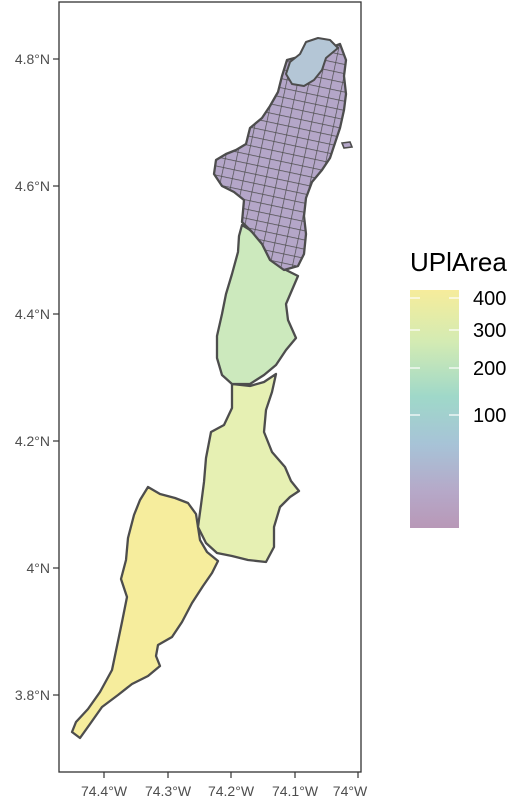 The height and width of the screenshot is (803, 525). Describe the element at coordinates (312, 62) in the screenshot. I see `region-northern-edge` at that location.